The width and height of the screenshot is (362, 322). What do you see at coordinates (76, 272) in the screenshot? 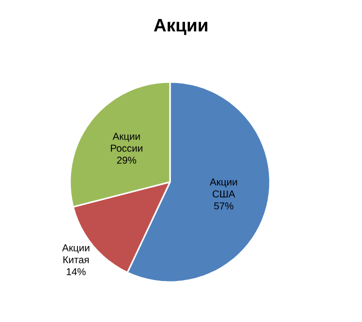
I see `data-label: 14%` at bounding box center [76, 272].